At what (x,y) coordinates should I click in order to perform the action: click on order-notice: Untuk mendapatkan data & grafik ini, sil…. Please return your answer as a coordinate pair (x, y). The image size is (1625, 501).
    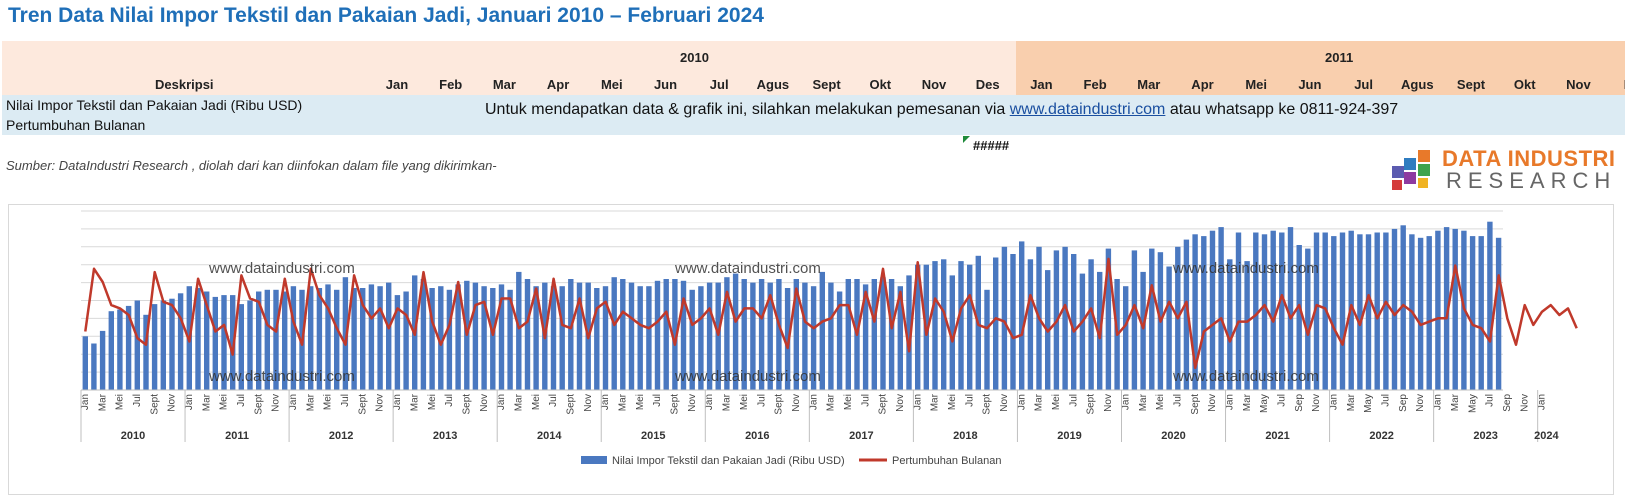
    Looking at the image, I should click on (941, 110).